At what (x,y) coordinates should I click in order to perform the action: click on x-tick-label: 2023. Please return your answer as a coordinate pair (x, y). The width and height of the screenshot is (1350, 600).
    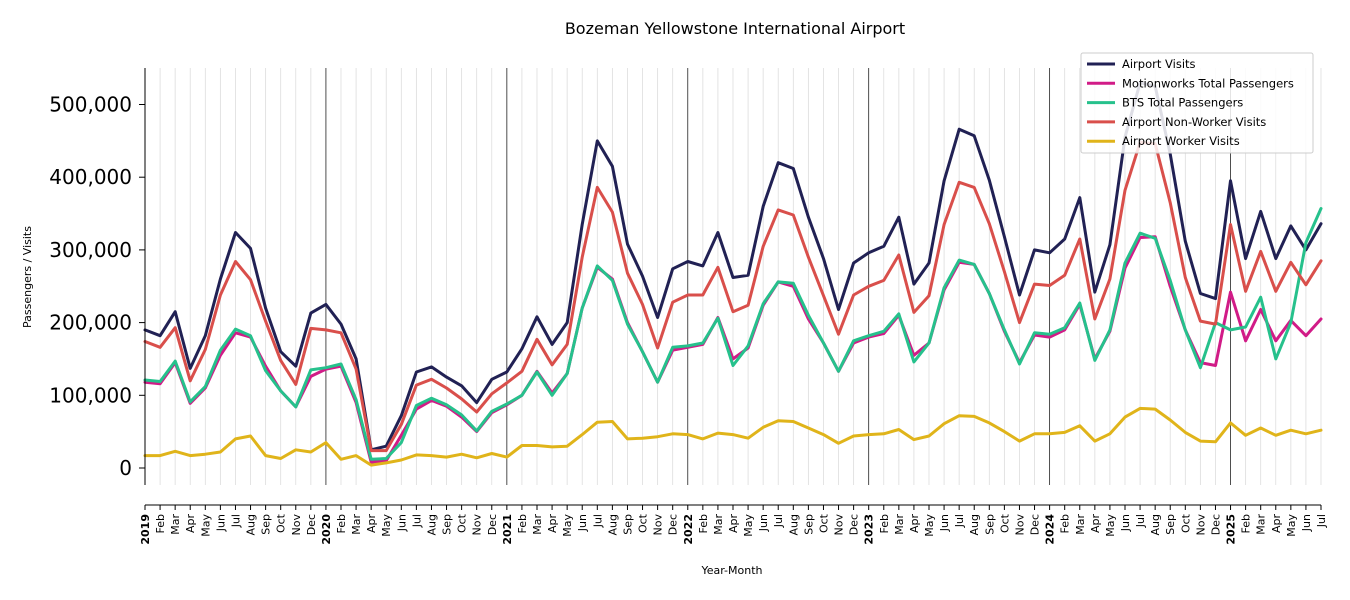
    Looking at the image, I should click on (869, 529).